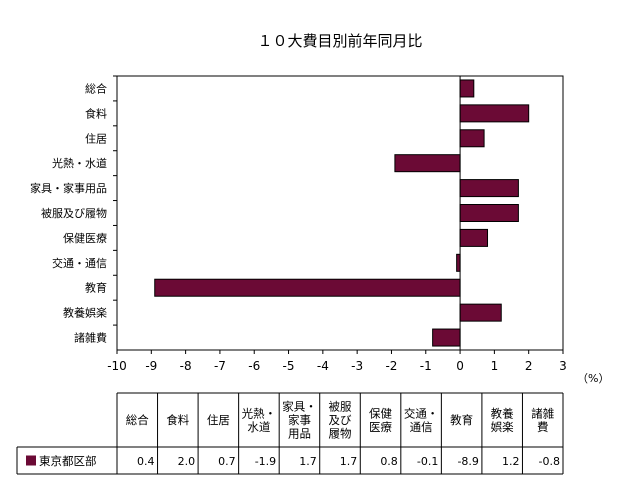  What do you see at coordinates (177, 420) in the screenshot?
I see `table-header: 食料` at bounding box center [177, 420].